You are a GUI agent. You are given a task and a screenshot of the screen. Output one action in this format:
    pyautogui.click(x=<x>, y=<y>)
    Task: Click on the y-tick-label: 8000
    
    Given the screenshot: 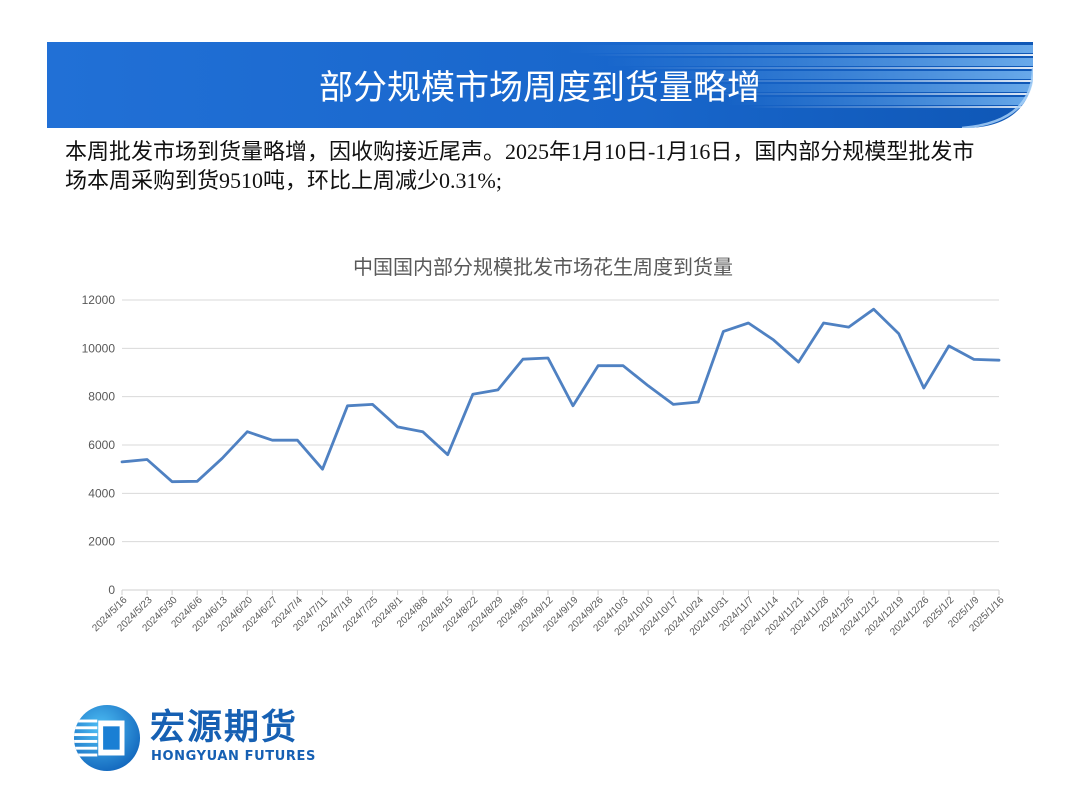 What is the action you would take?
    pyautogui.click(x=101, y=397)
    